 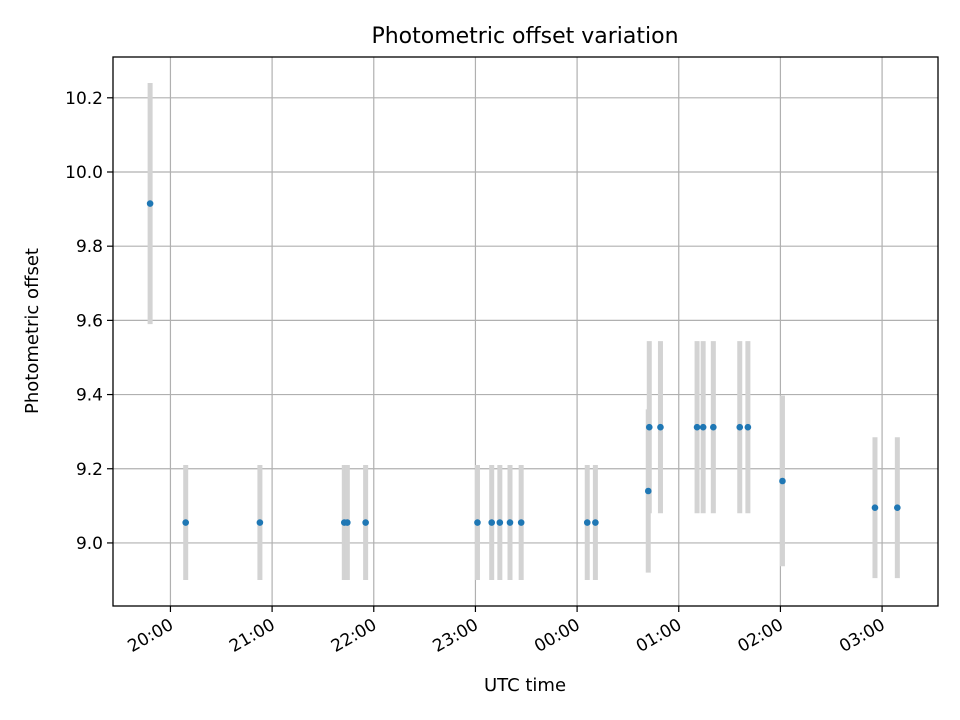 What do you see at coordinates (84, 99) in the screenshot?
I see `y-tick-label: 10.2` at bounding box center [84, 99].